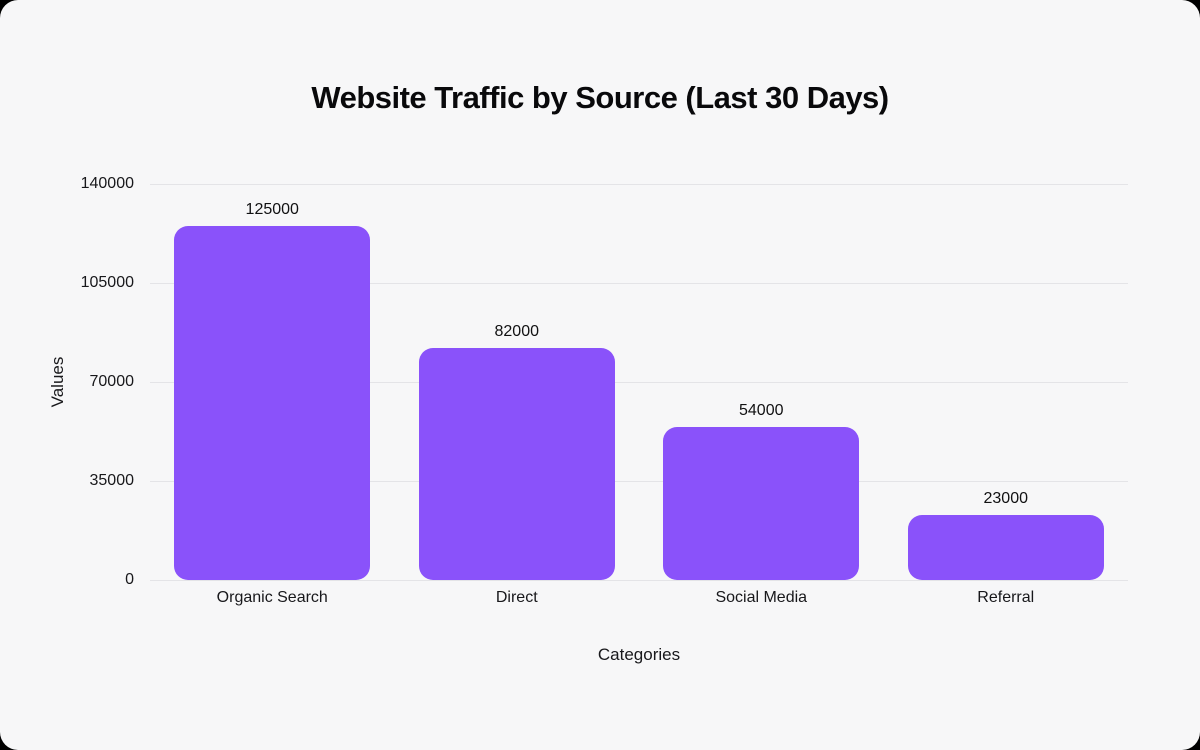 The width and height of the screenshot is (1200, 750). What do you see at coordinates (272, 597) in the screenshot?
I see `x-tick-label: Organic Search` at bounding box center [272, 597].